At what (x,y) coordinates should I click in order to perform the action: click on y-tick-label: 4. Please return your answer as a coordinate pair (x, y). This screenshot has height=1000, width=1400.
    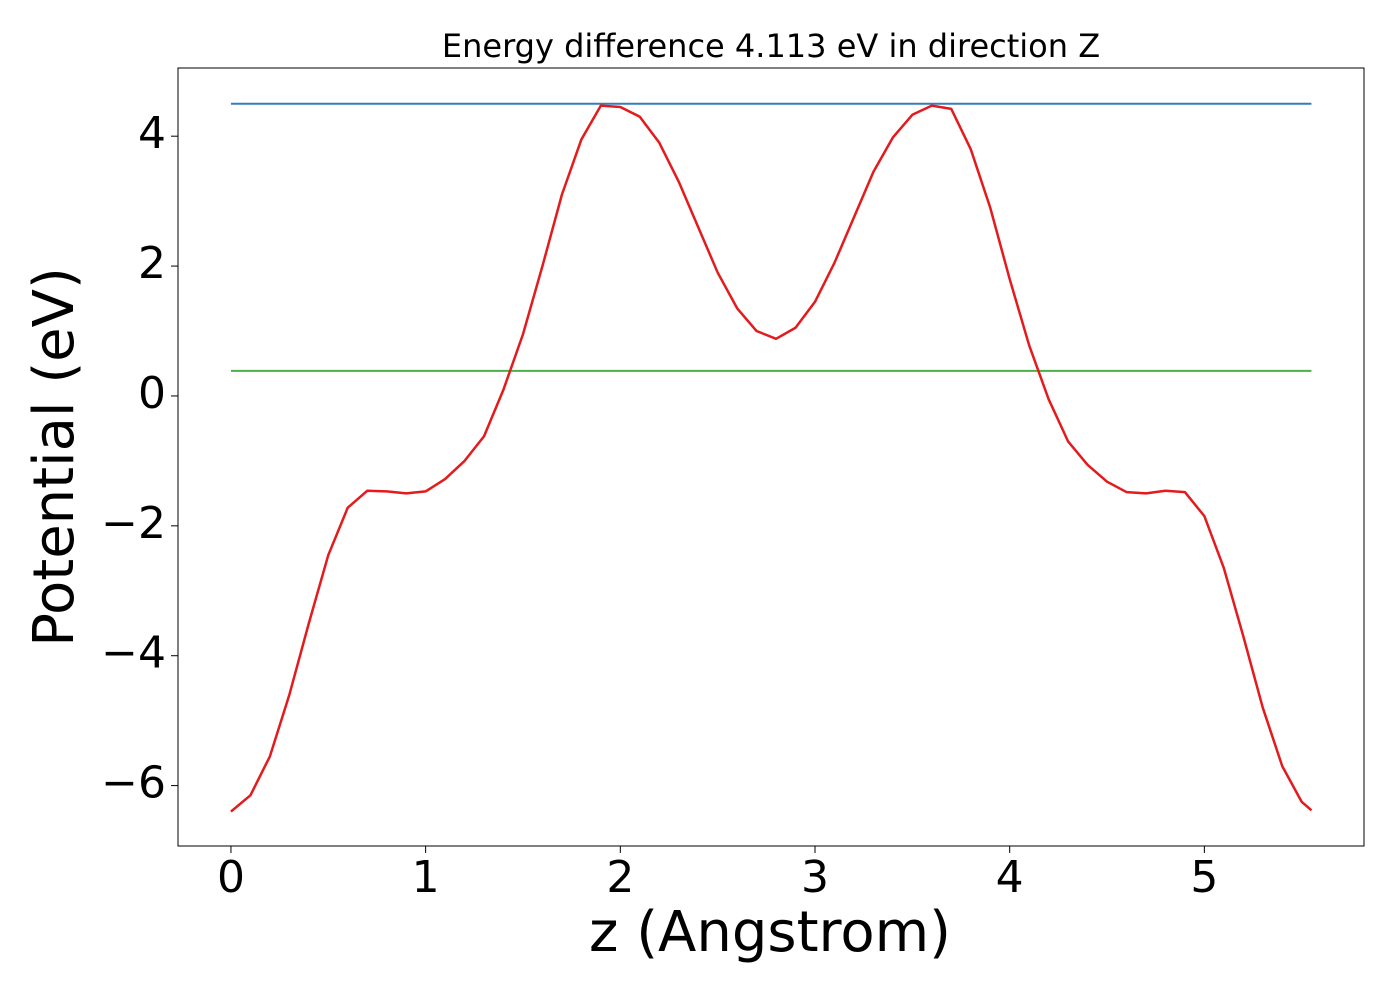
    Looking at the image, I should click on (152, 133).